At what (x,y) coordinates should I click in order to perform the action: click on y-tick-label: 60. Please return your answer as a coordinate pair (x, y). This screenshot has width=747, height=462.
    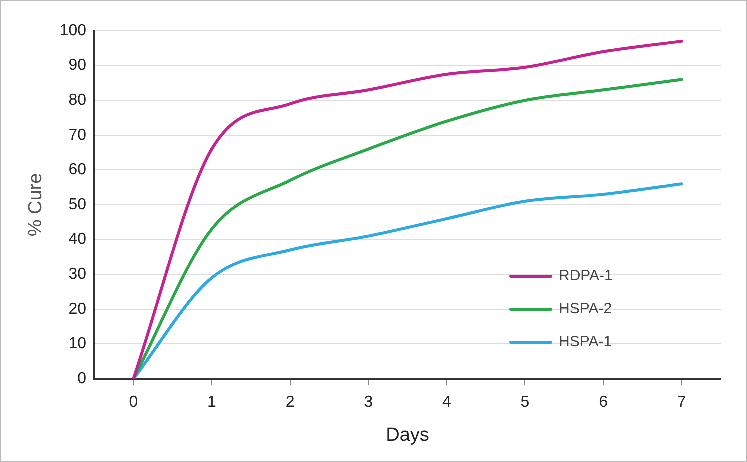
    Looking at the image, I should click on (77, 170).